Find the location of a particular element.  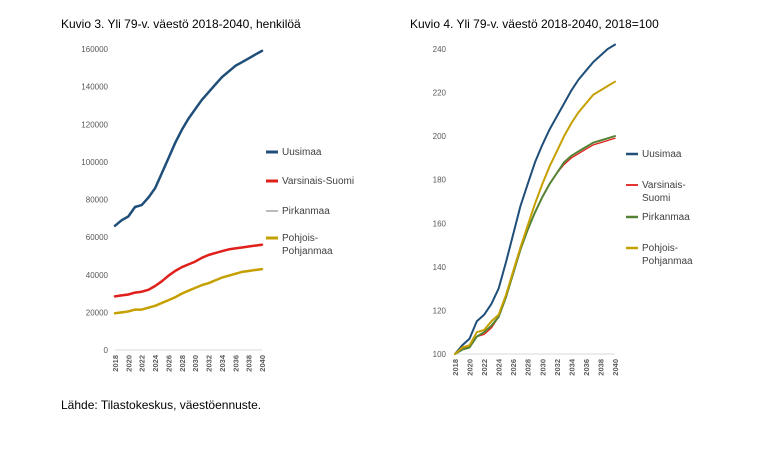

y-tick-label: 160000 is located at coordinates (94, 49).